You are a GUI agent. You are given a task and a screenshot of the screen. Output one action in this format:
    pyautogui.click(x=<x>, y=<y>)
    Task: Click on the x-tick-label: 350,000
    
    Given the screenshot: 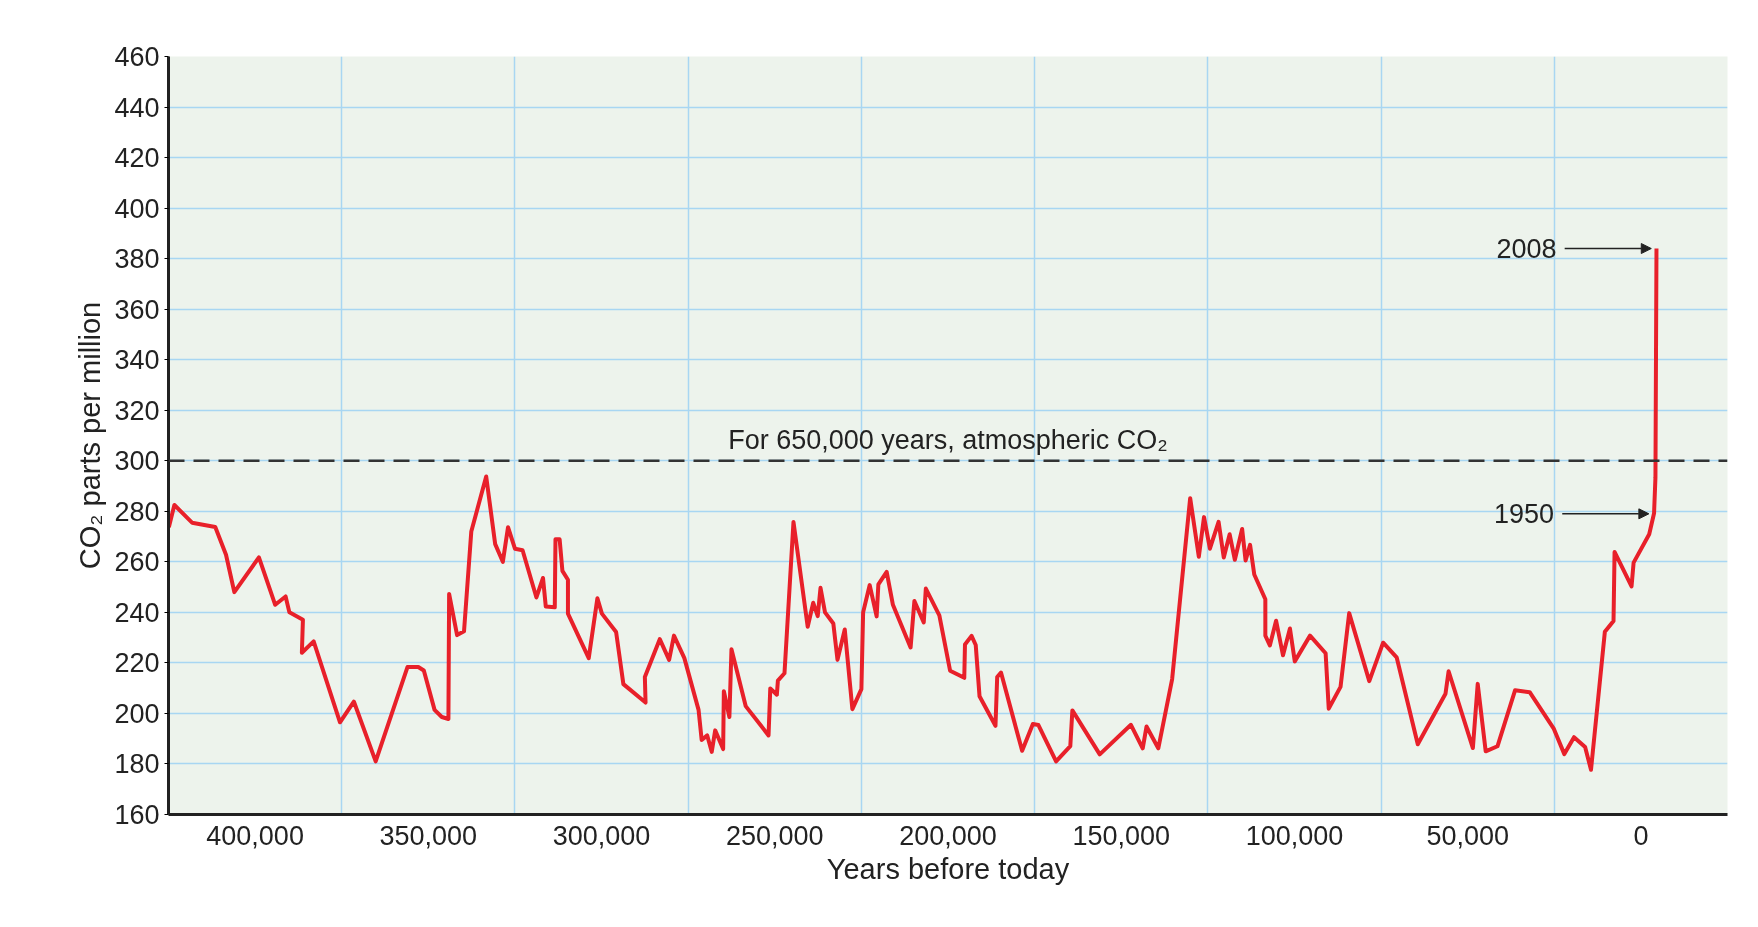 What is the action you would take?
    pyautogui.click(x=428, y=835)
    